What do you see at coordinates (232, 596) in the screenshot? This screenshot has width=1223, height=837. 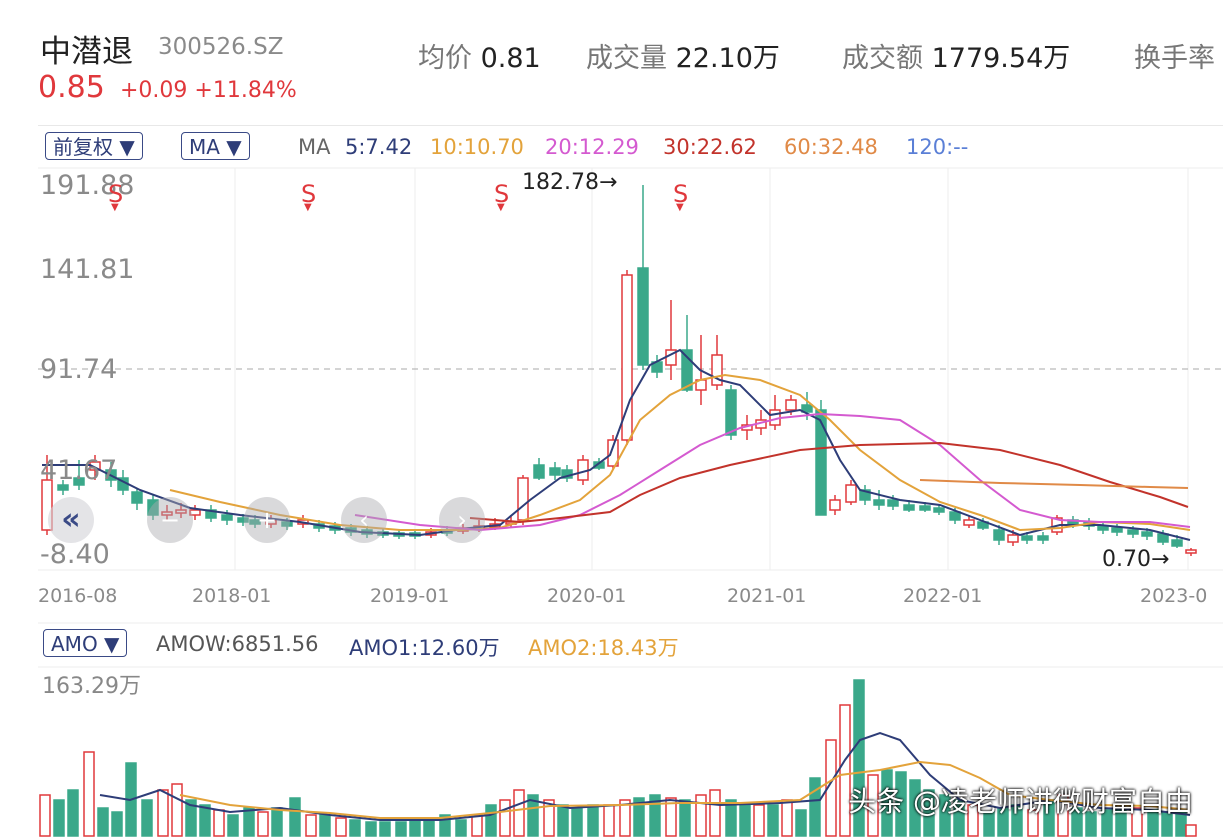 I see `date-tick: 2018-01` at bounding box center [232, 596].